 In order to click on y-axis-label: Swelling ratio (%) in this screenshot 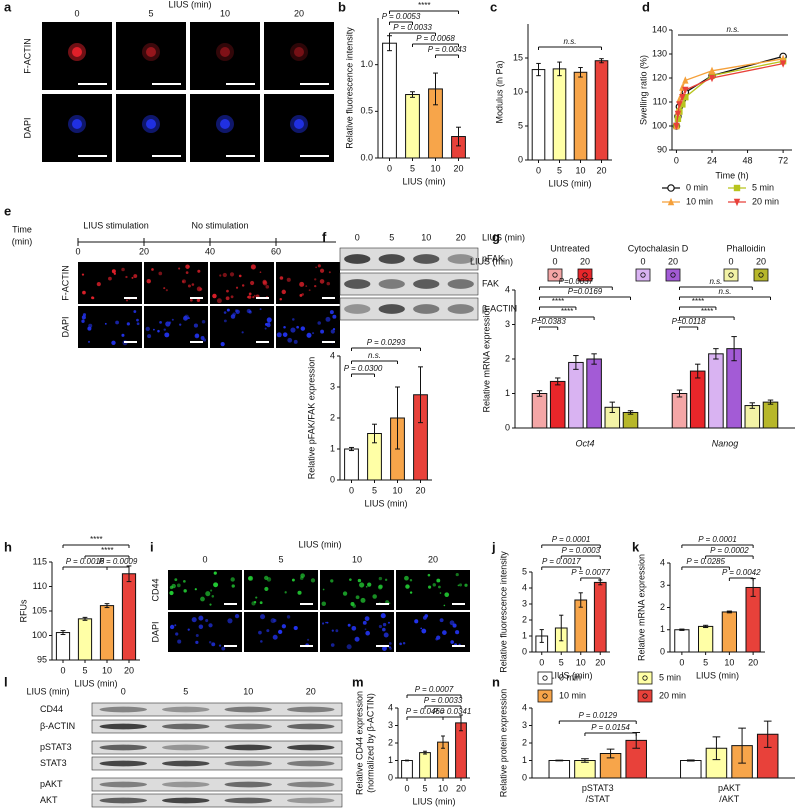, I will do `click(643, 90)`.